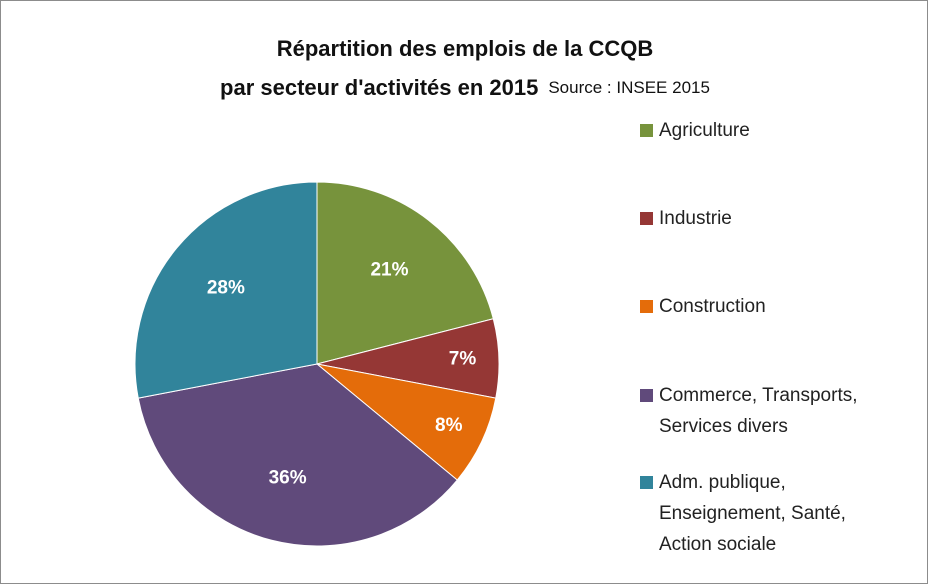 This screenshot has width=929, height=585. Describe the element at coordinates (780, 218) in the screenshot. I see `legend-item: Industrie` at that location.